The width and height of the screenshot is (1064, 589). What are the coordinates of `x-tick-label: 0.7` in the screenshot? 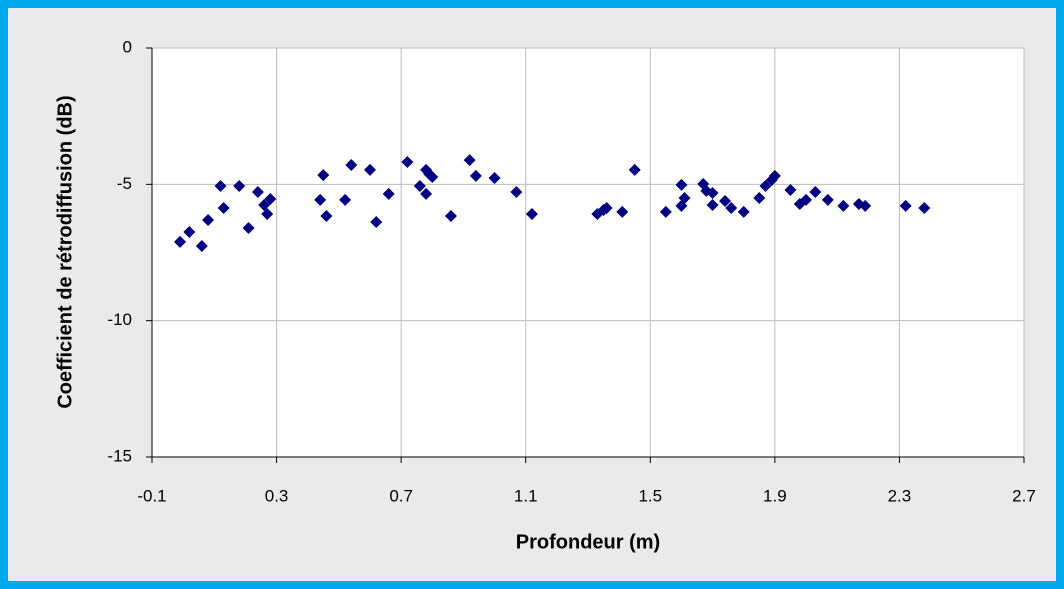 It's located at (401, 495).